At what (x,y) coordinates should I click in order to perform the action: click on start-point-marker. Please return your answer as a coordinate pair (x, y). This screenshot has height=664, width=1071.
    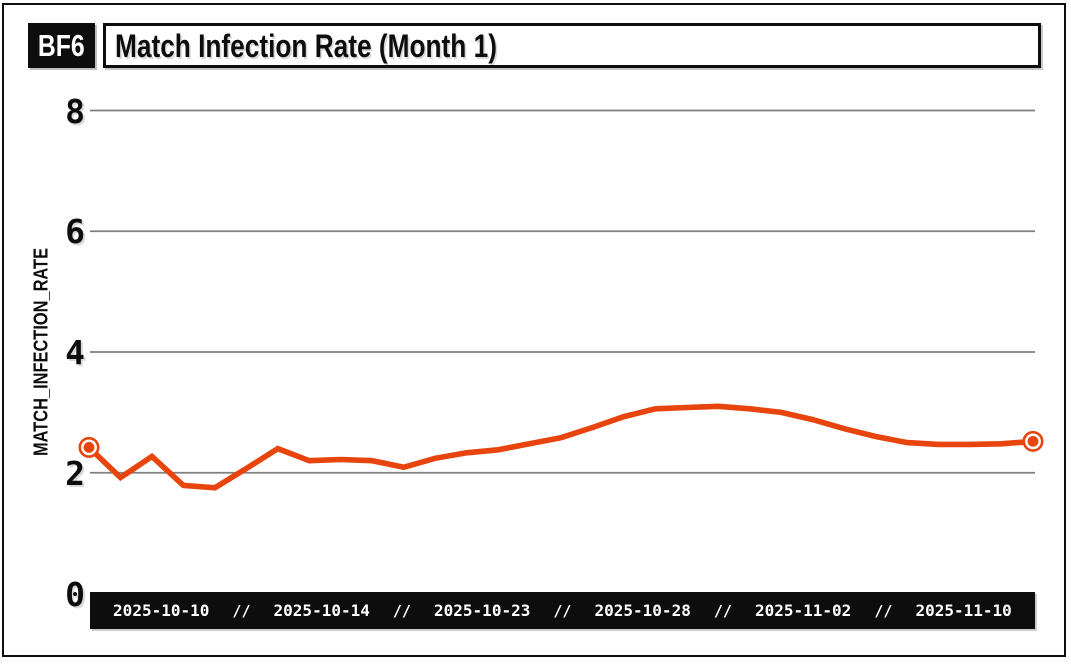
    Looking at the image, I should click on (89, 447).